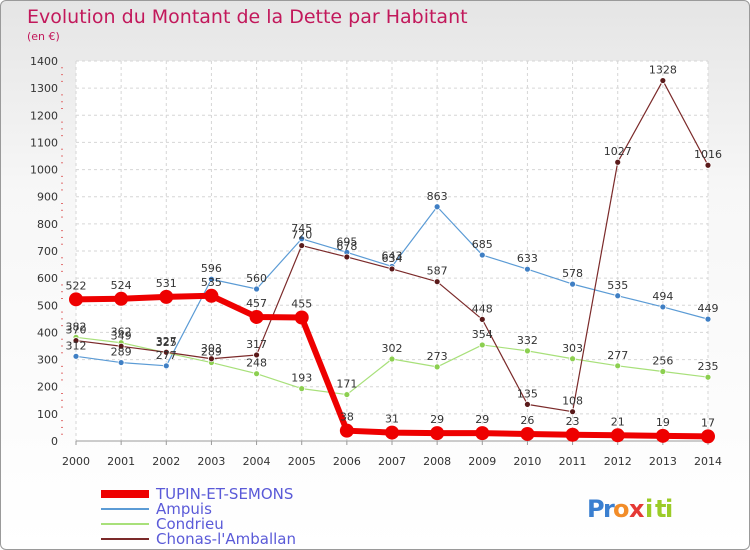  What do you see at coordinates (44, 115) in the screenshot?
I see `y-tick-label: 1200` at bounding box center [44, 115].